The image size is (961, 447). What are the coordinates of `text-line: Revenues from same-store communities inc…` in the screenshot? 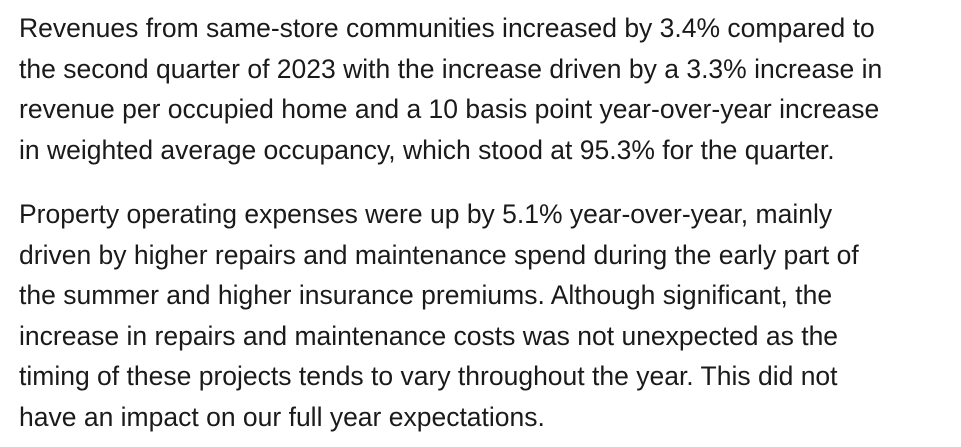 It's located at (447, 28).